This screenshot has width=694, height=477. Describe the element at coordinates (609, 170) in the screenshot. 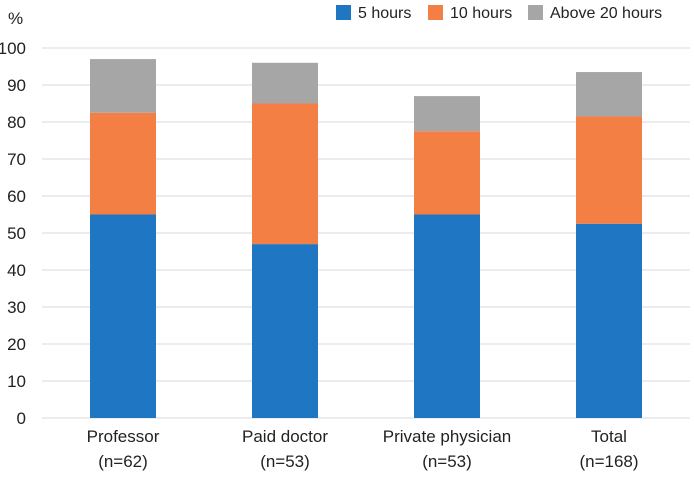

I see `bar-total-10-hours` at that location.